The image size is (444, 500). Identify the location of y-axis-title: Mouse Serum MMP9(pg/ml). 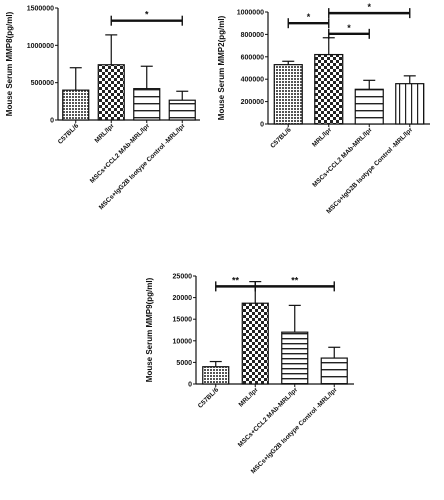
(149, 329).